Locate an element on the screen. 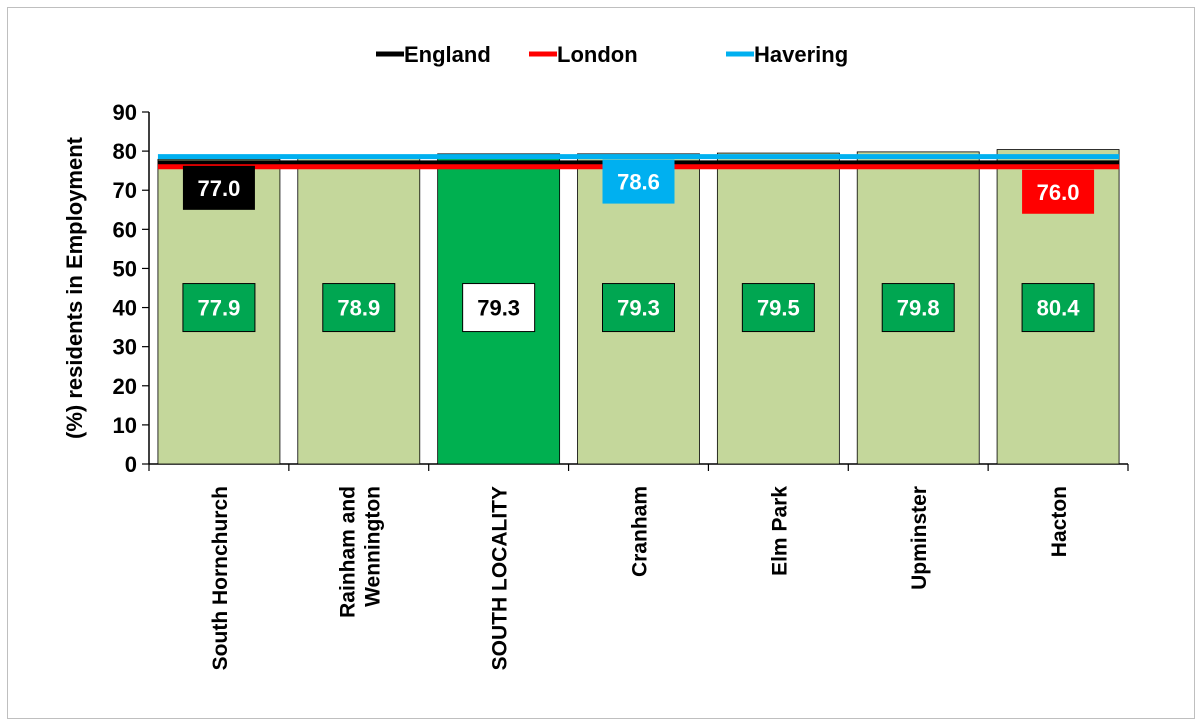 The image size is (1203, 722). category-label: Upminster is located at coordinates (919, 538).